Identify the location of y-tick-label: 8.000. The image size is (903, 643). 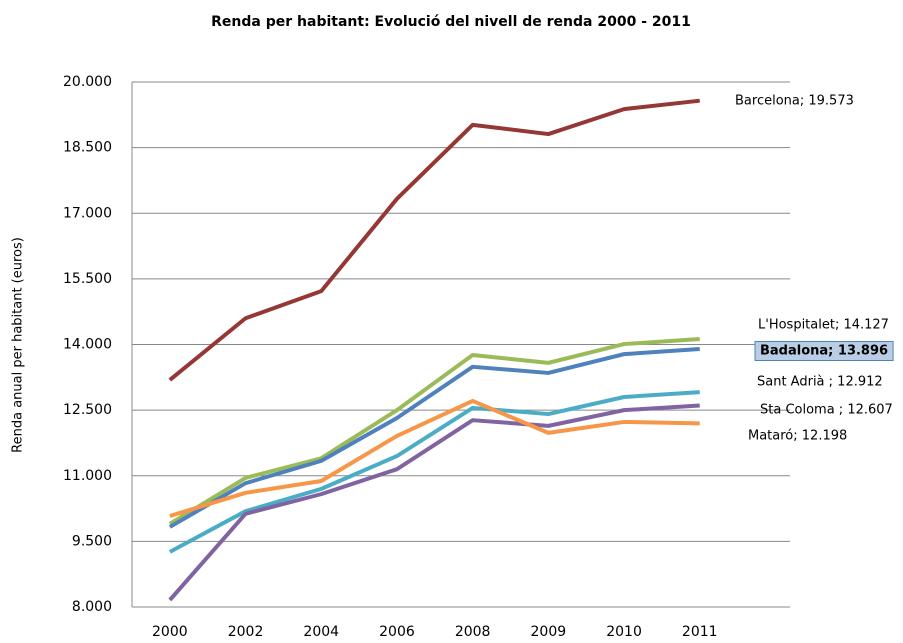
(92, 607).